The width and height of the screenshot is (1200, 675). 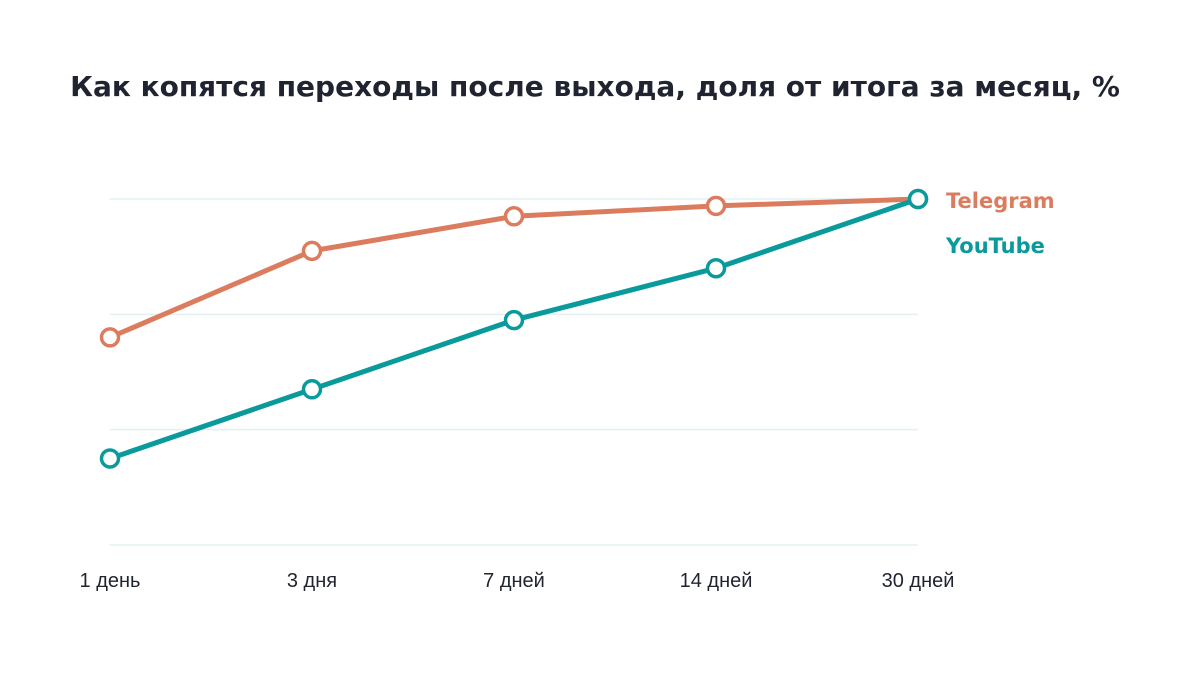 What do you see at coordinates (1000, 201) in the screenshot?
I see `legend-item-telegram: Telegram` at bounding box center [1000, 201].